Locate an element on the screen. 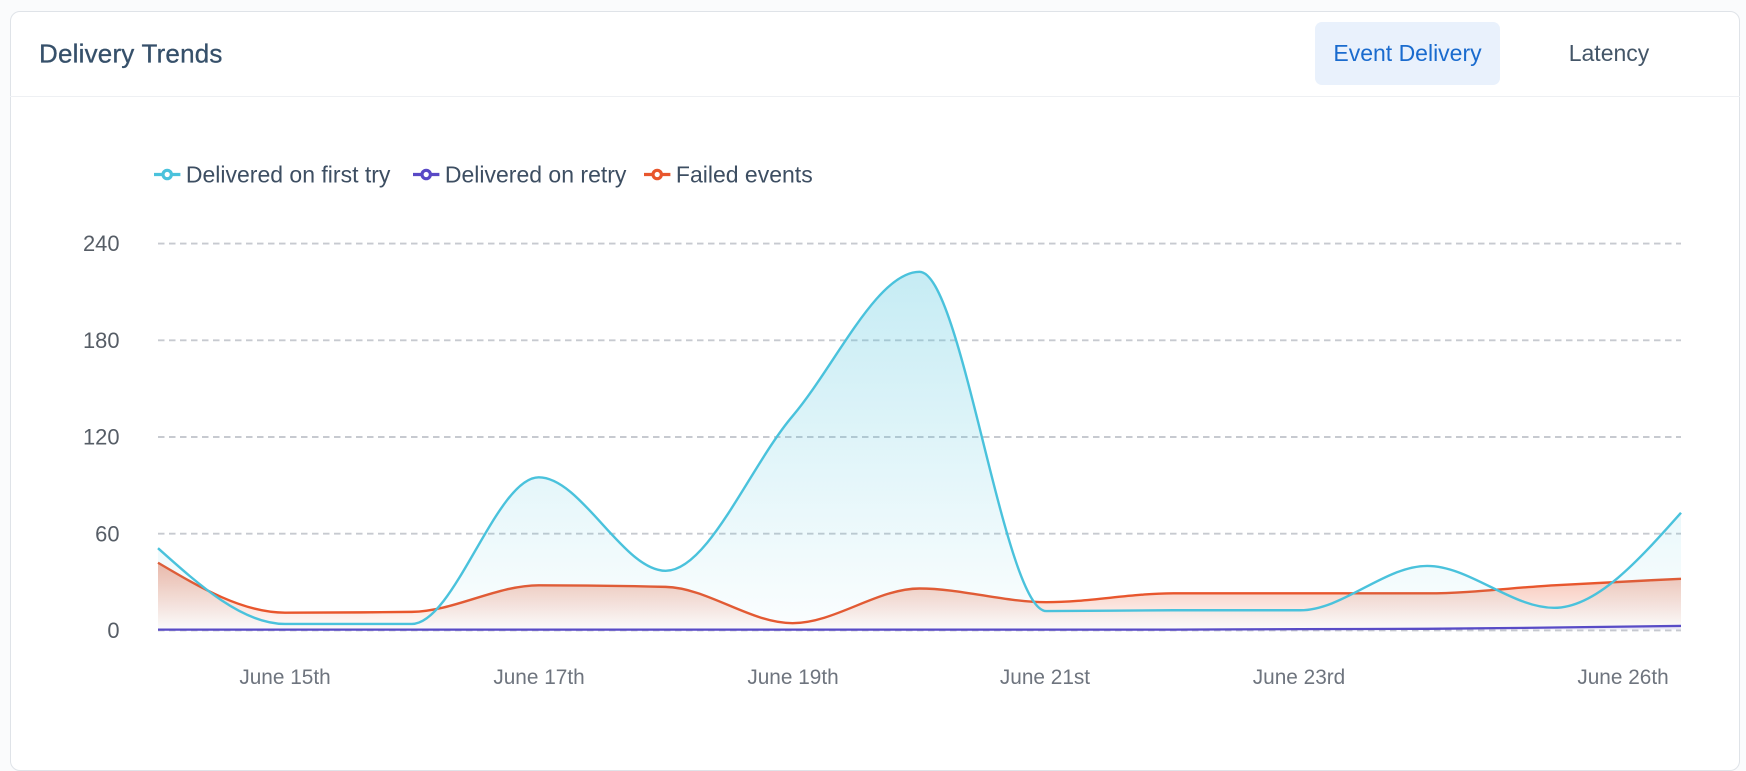 This screenshot has width=1746, height=771. svg-text: Failed events is located at coordinates (744, 175).